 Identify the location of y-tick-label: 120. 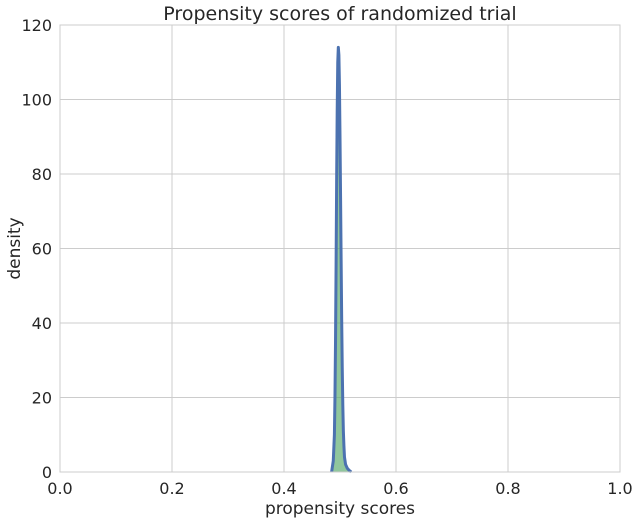
(36, 25).